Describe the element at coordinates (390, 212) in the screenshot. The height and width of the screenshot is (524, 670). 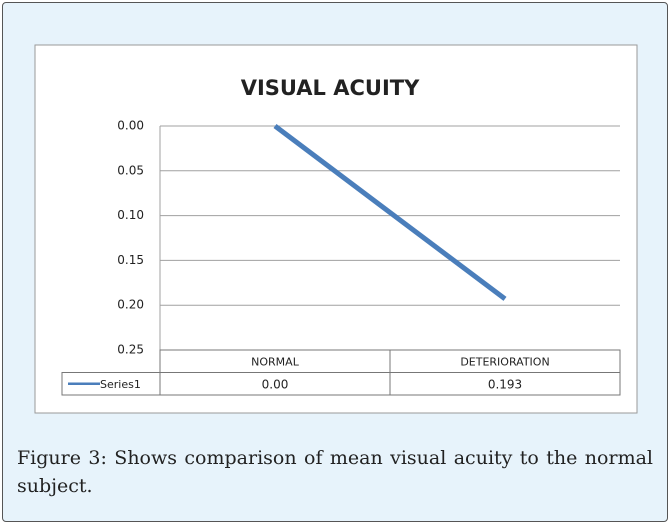
I see `series-line` at that location.